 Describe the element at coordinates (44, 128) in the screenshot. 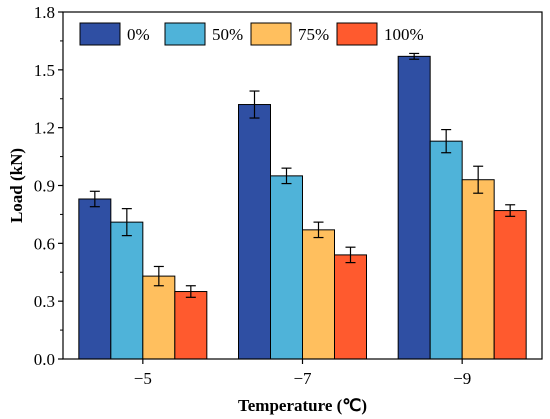

I see `y-tick-label-4: 1.2` at that location.